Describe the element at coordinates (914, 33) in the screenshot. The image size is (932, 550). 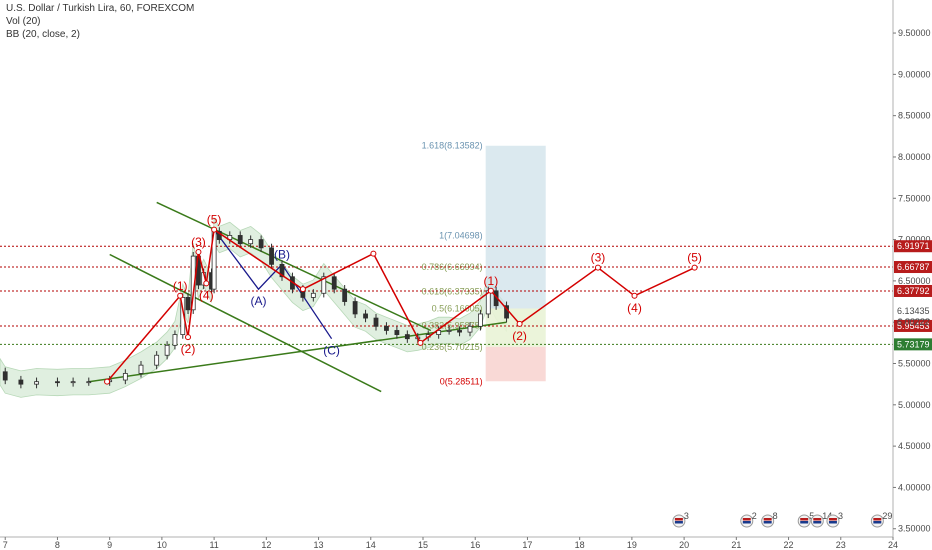
I see `y-tick-label: 9.50000` at that location.